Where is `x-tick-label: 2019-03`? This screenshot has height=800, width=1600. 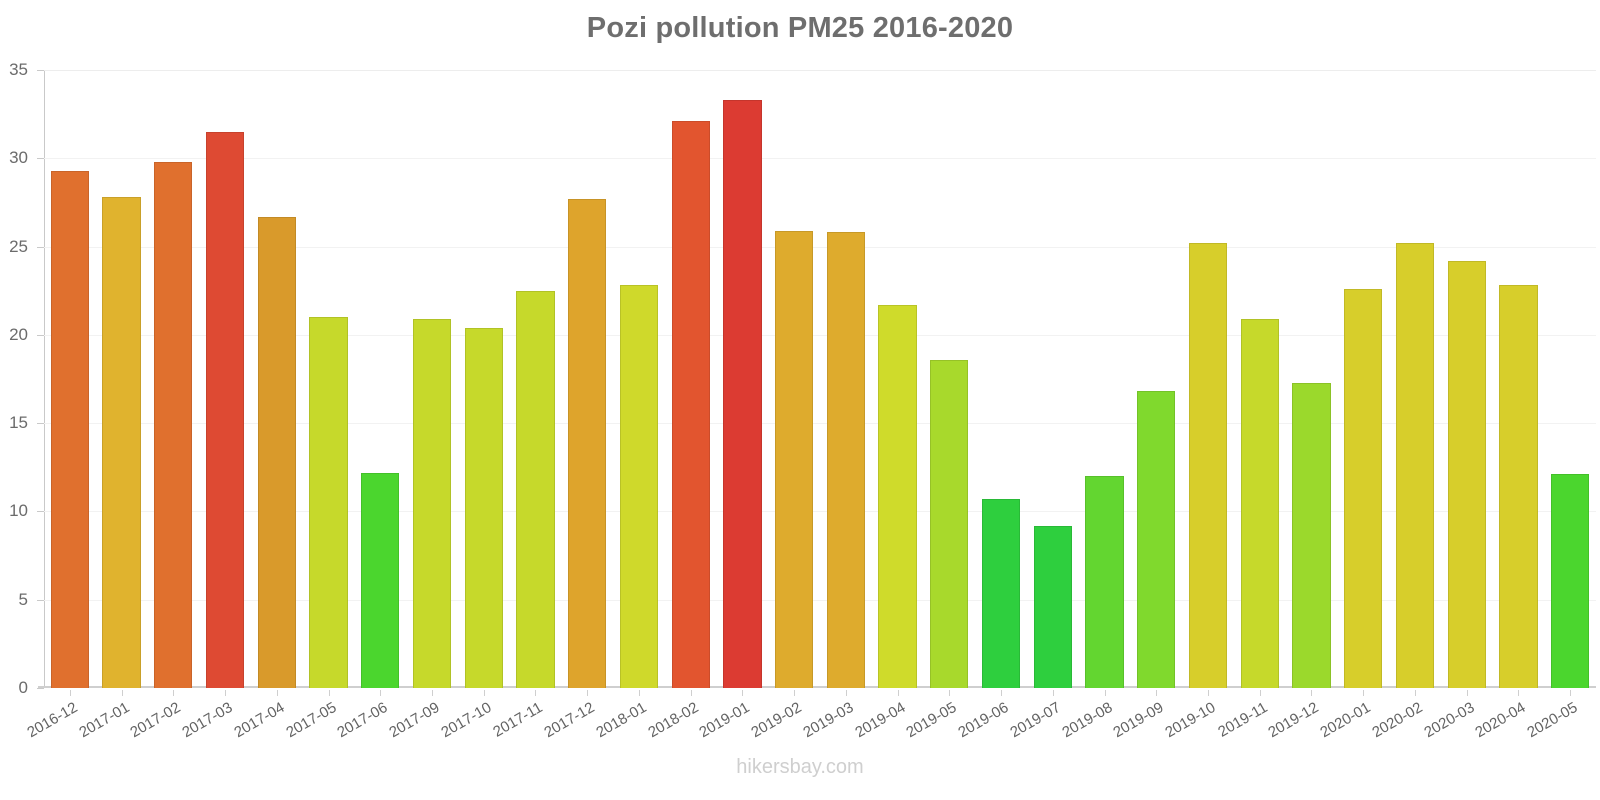
x-tick-label: 2019-03 is located at coordinates (828, 720).